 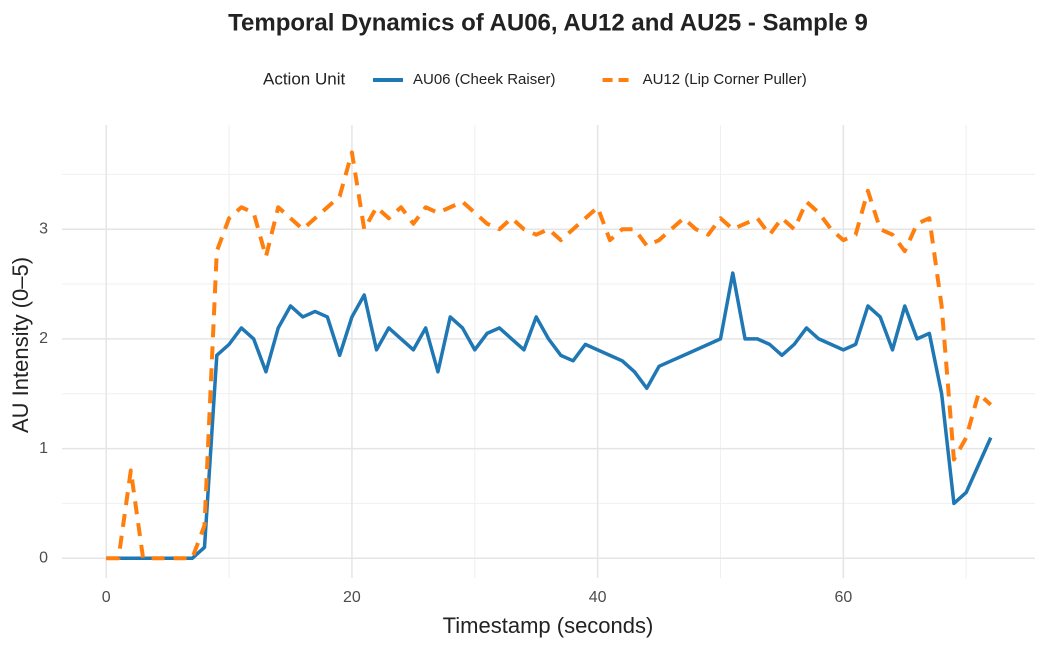 What do you see at coordinates (598, 597) in the screenshot?
I see `x-tick-label: 40` at bounding box center [598, 597].